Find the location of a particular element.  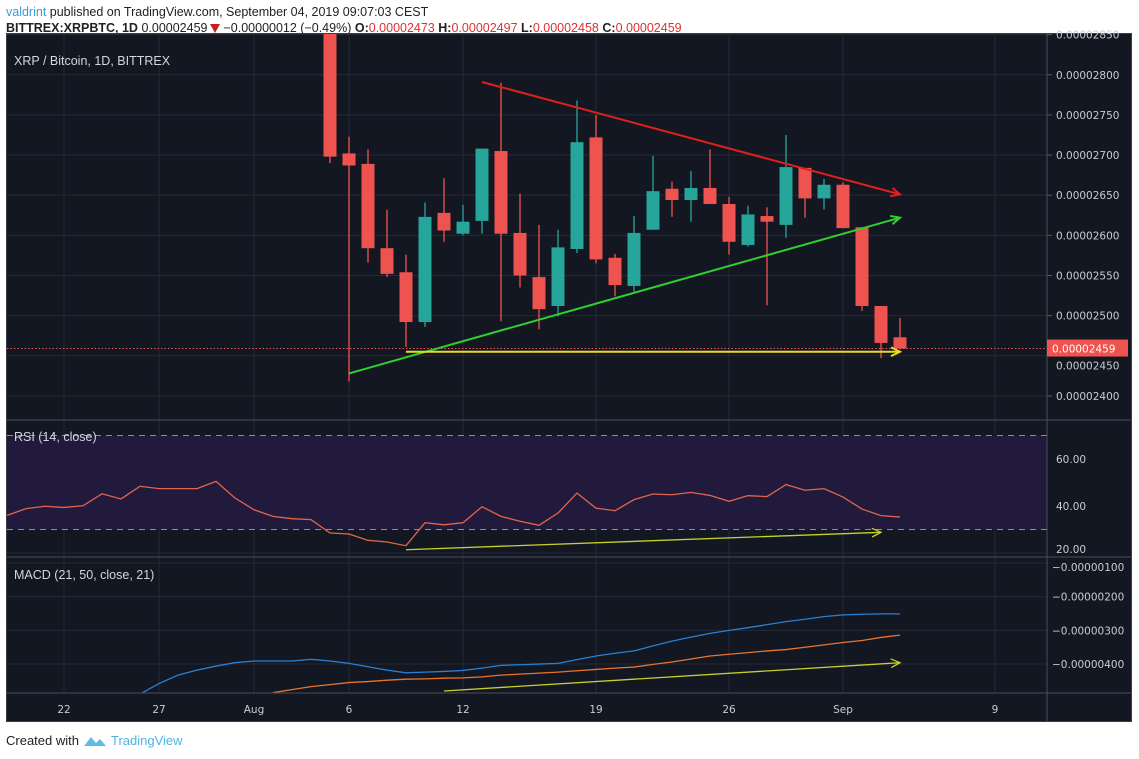

price-axis-label: 0.00002400 is located at coordinates (1087, 397).